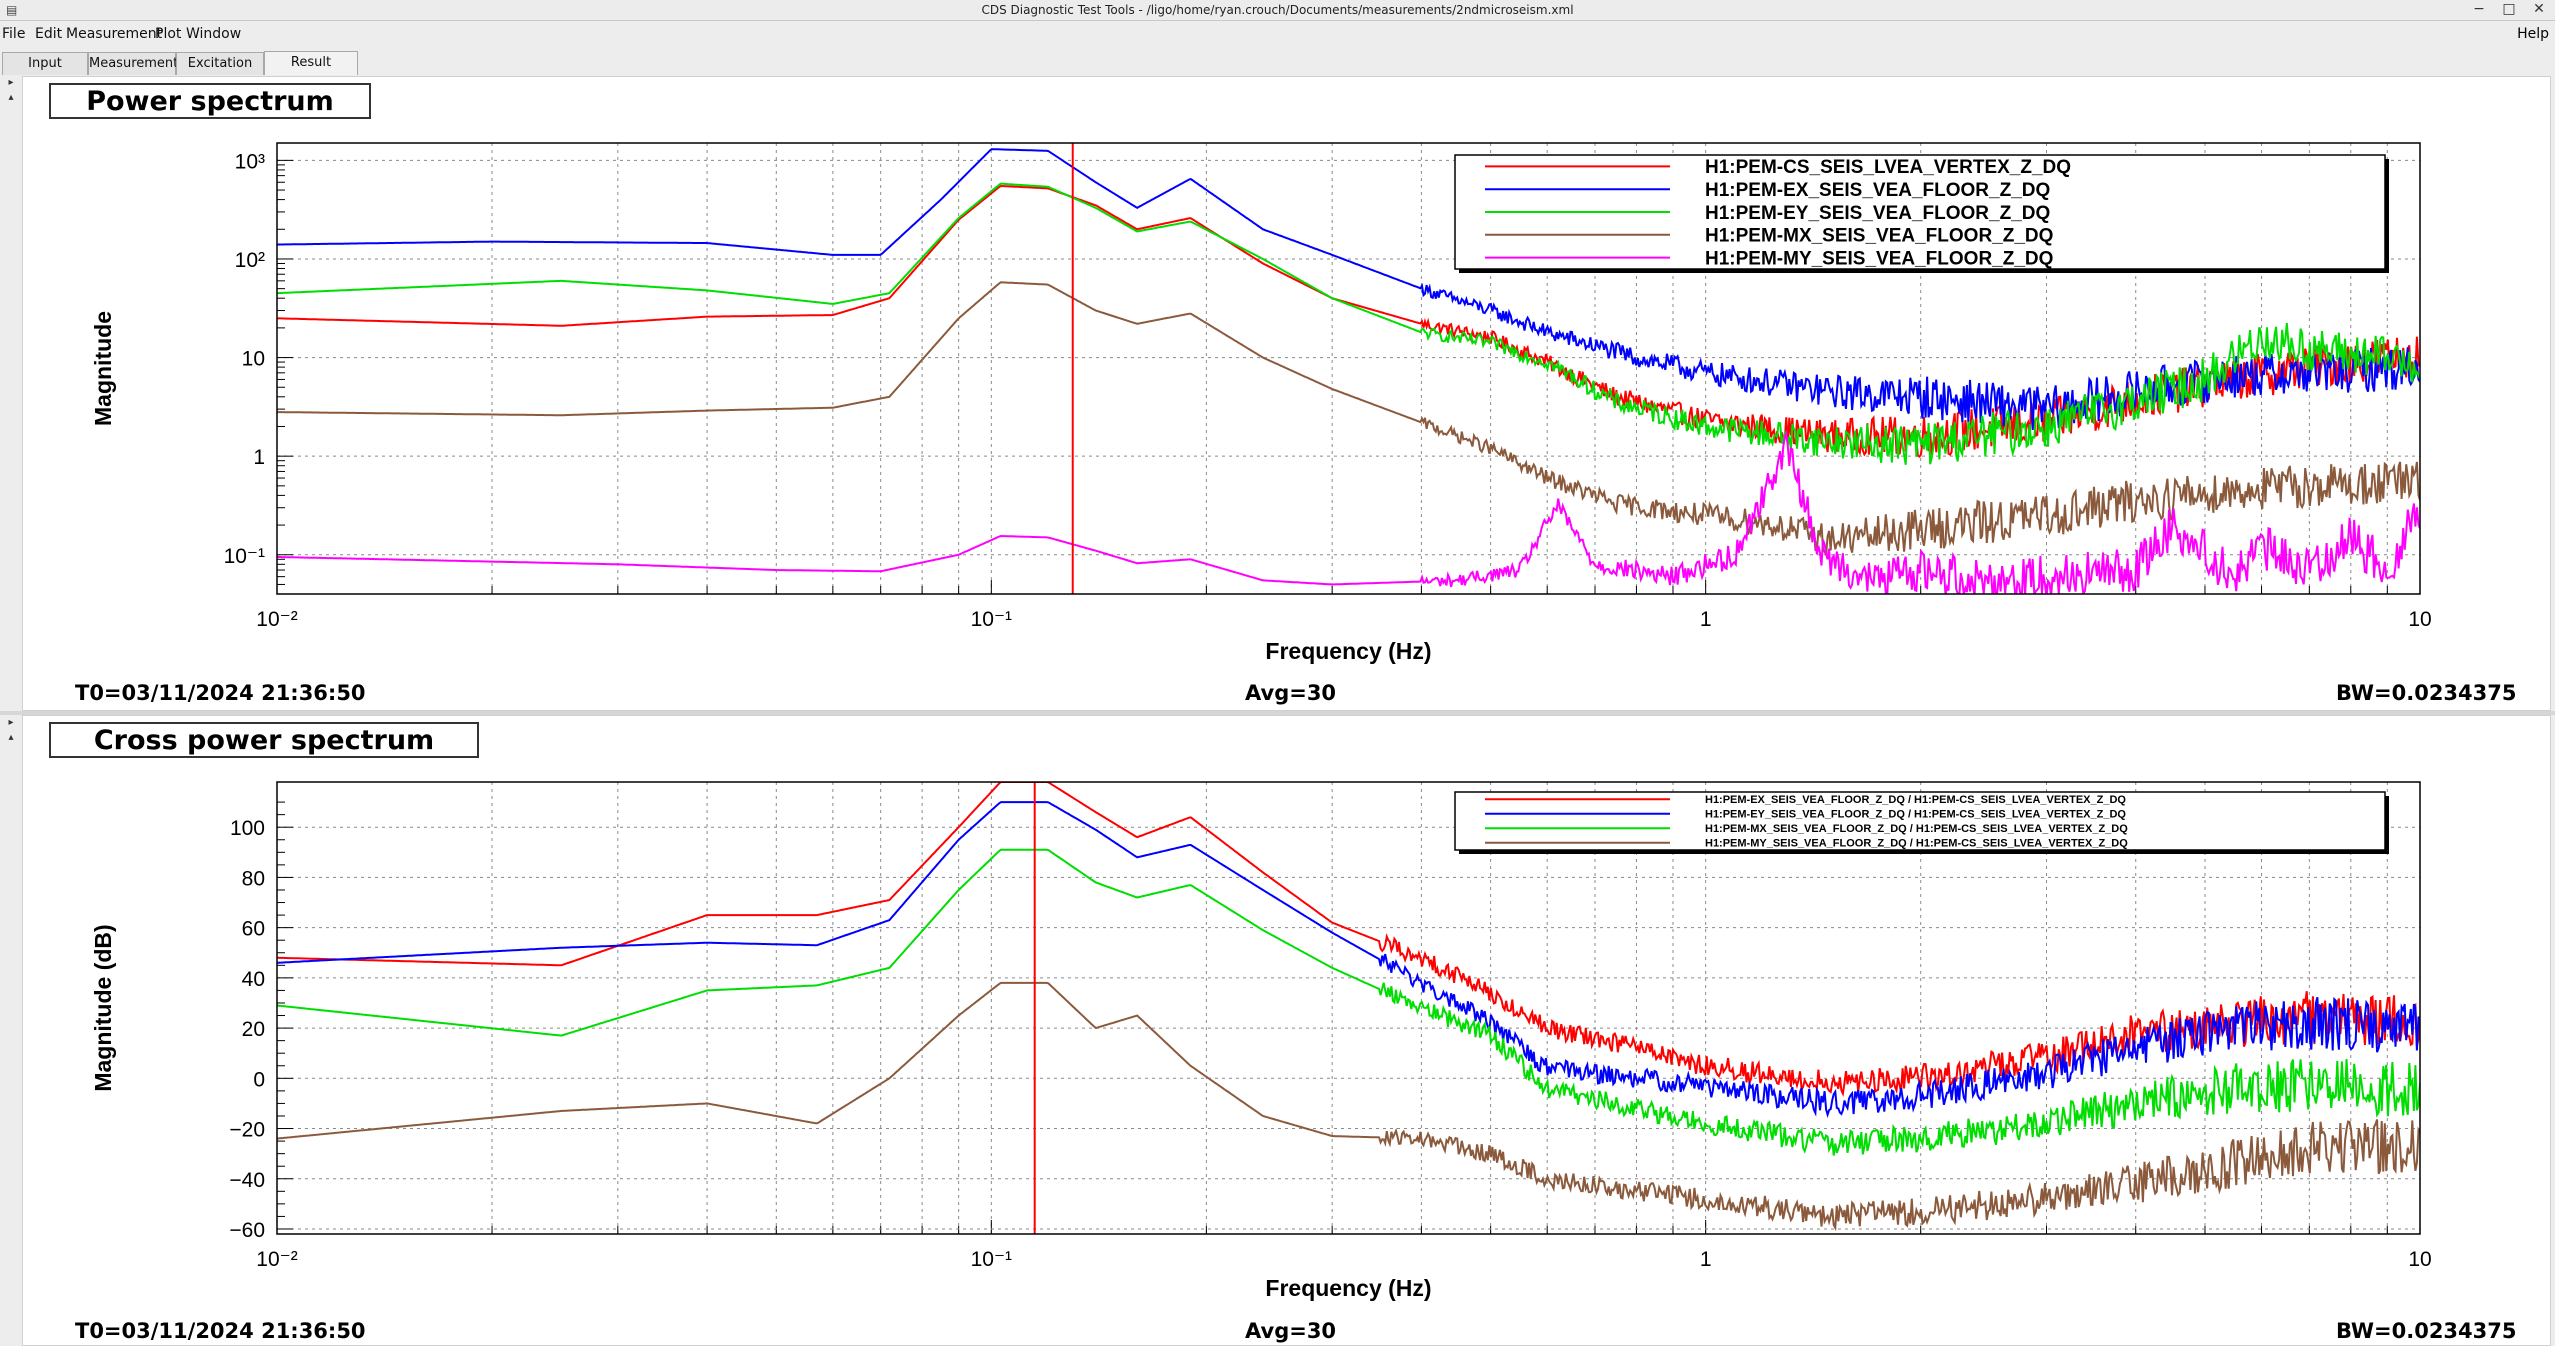 The image size is (2555, 1346). What do you see at coordinates (2539, 9) in the screenshot?
I see `close-icon: ✕` at bounding box center [2539, 9].